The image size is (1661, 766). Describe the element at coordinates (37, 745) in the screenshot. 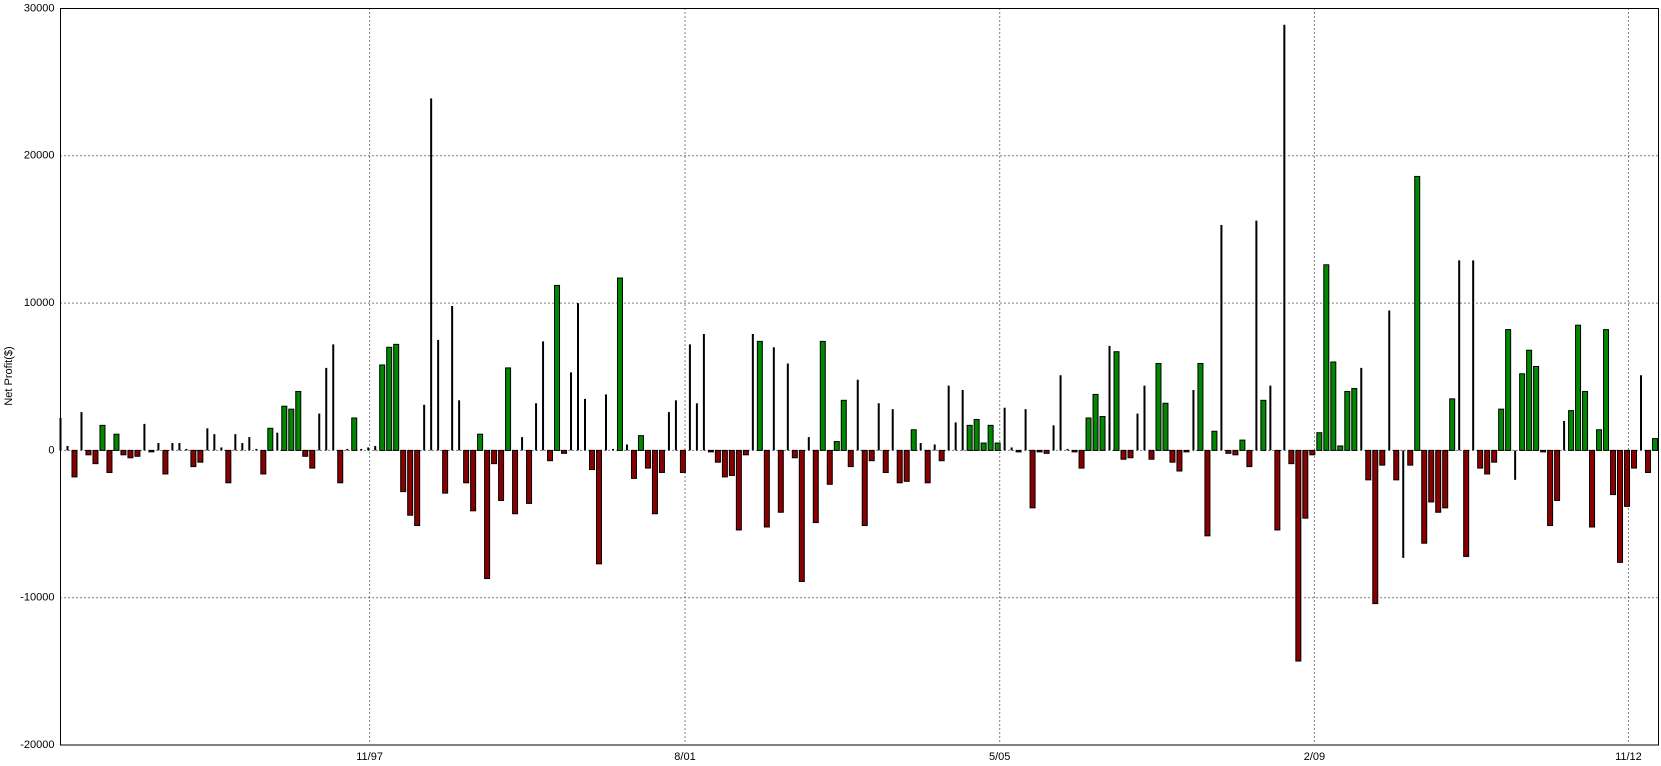

I see `y-tick-label: -20000` at that location.